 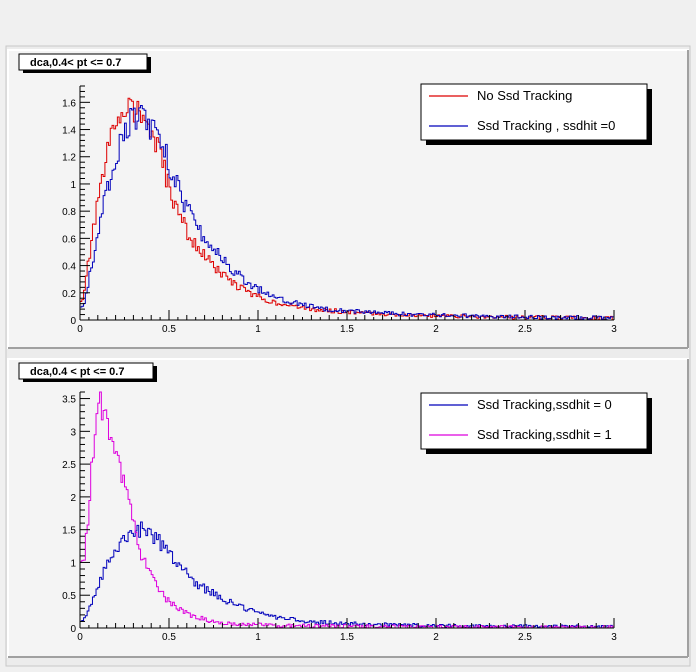 What do you see at coordinates (347, 637) in the screenshot?
I see `x-tick-label-1: 1.5` at bounding box center [347, 637].